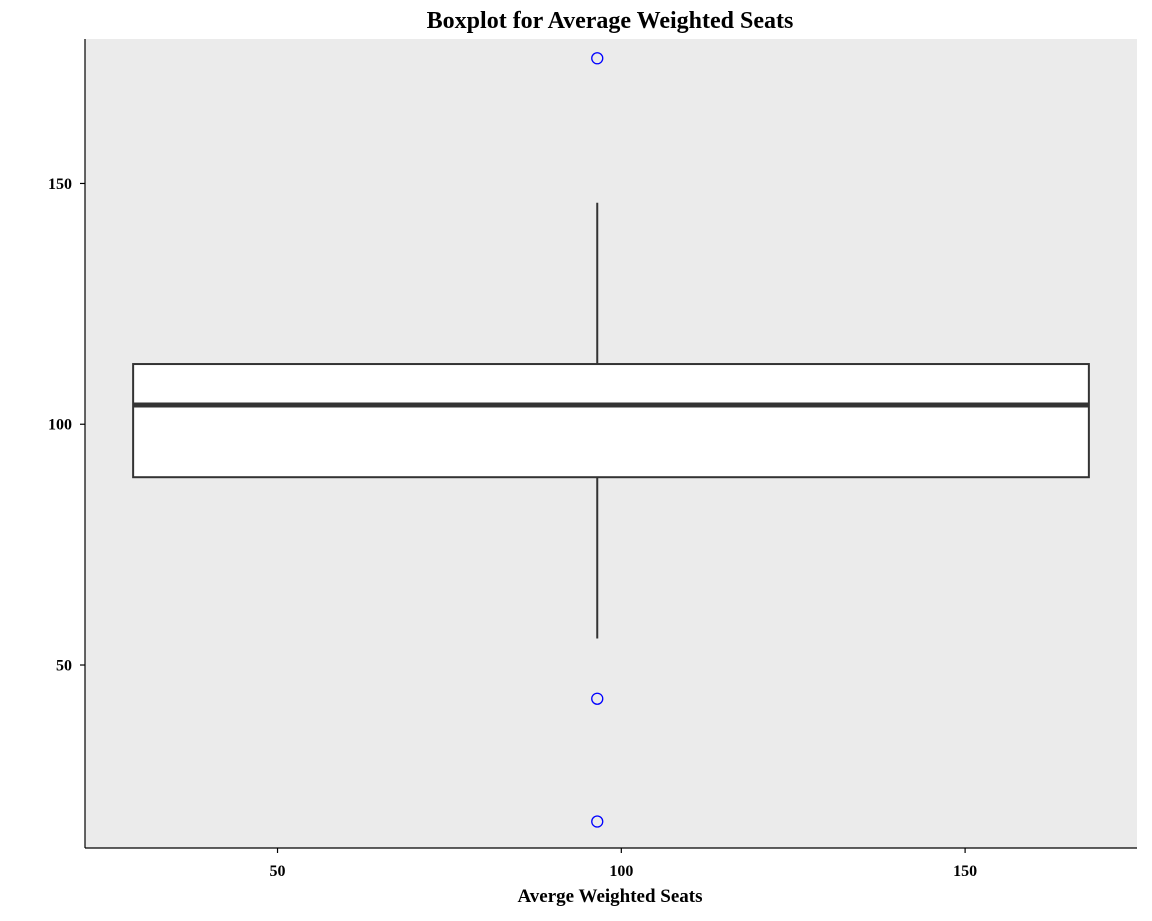 This screenshot has height=921, width=1152. What do you see at coordinates (60, 184) in the screenshot?
I see `y-tick-label: 150` at bounding box center [60, 184].